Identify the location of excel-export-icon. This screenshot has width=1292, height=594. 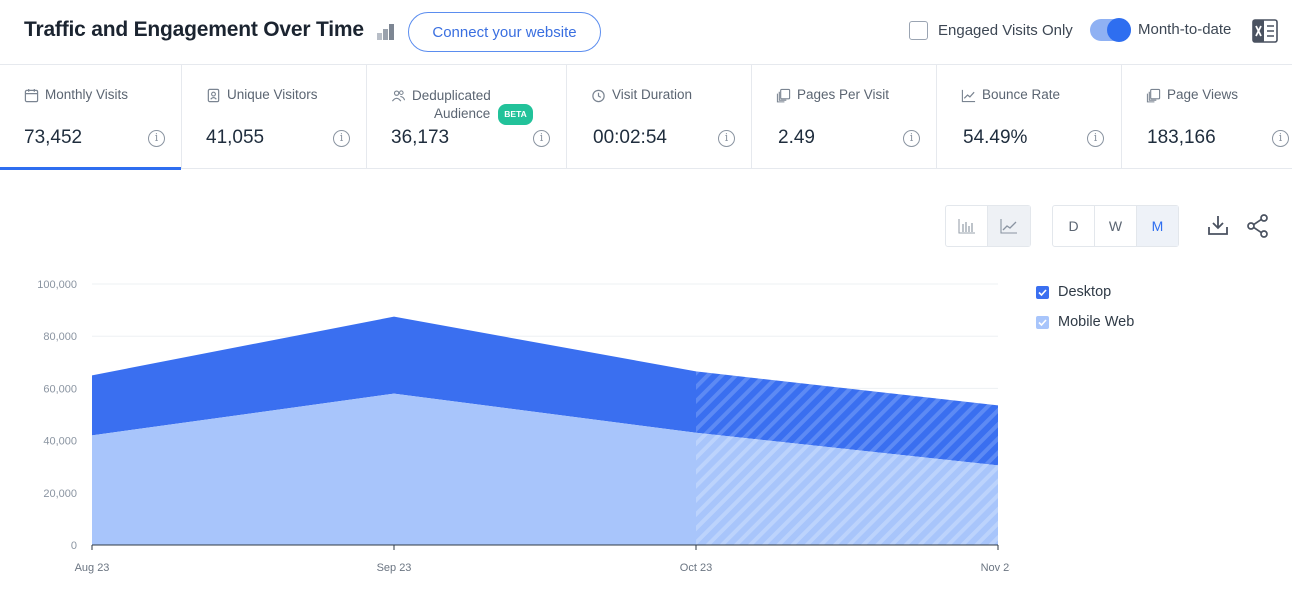
(1265, 31).